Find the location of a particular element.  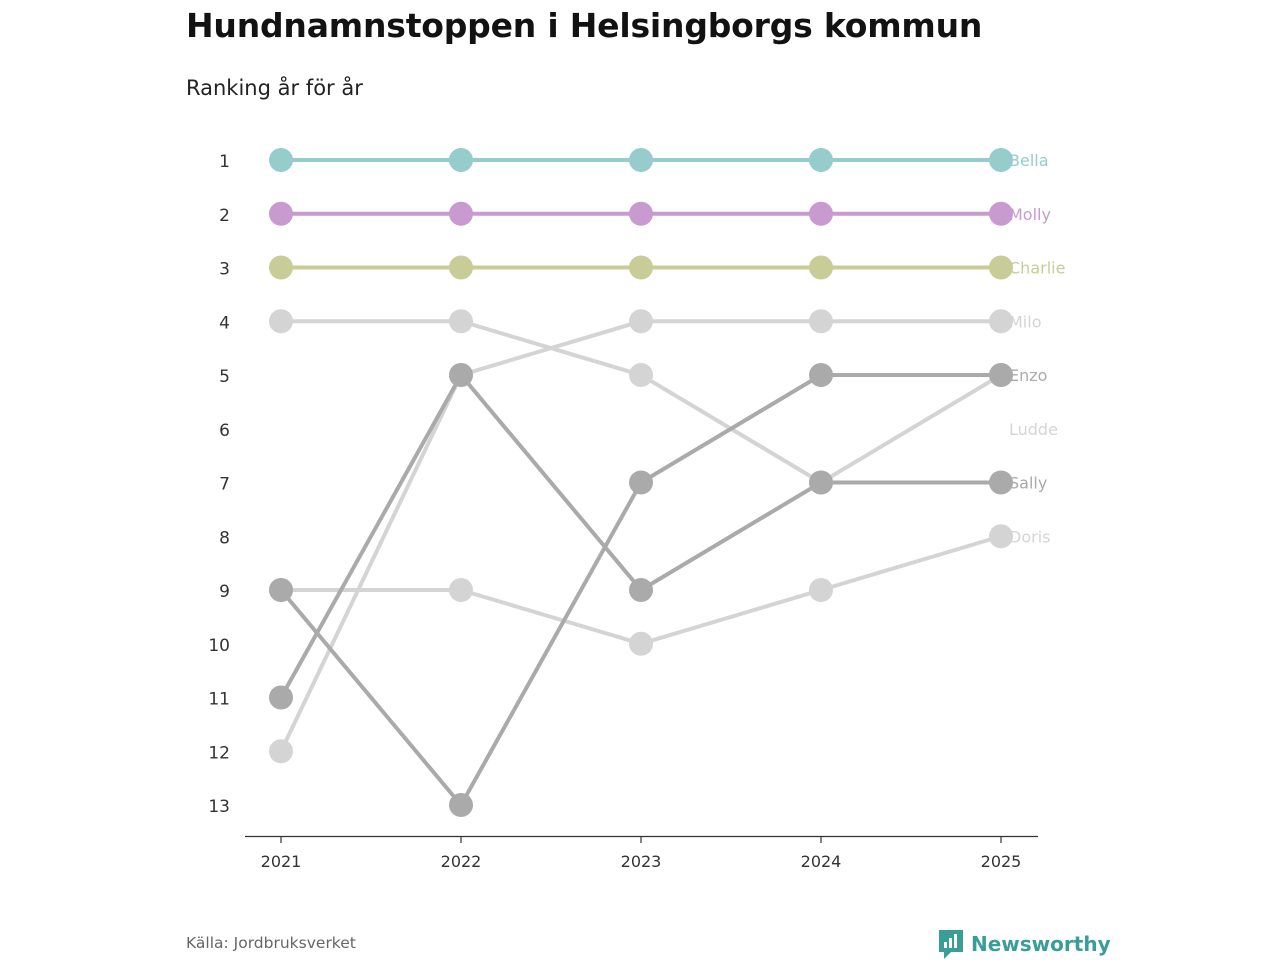

x-tick-label: 2022 is located at coordinates (461, 861).